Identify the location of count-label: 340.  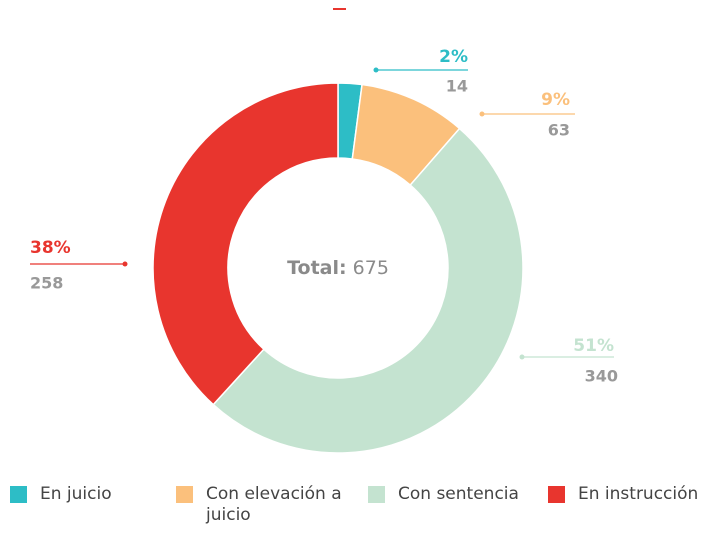
(601, 376).